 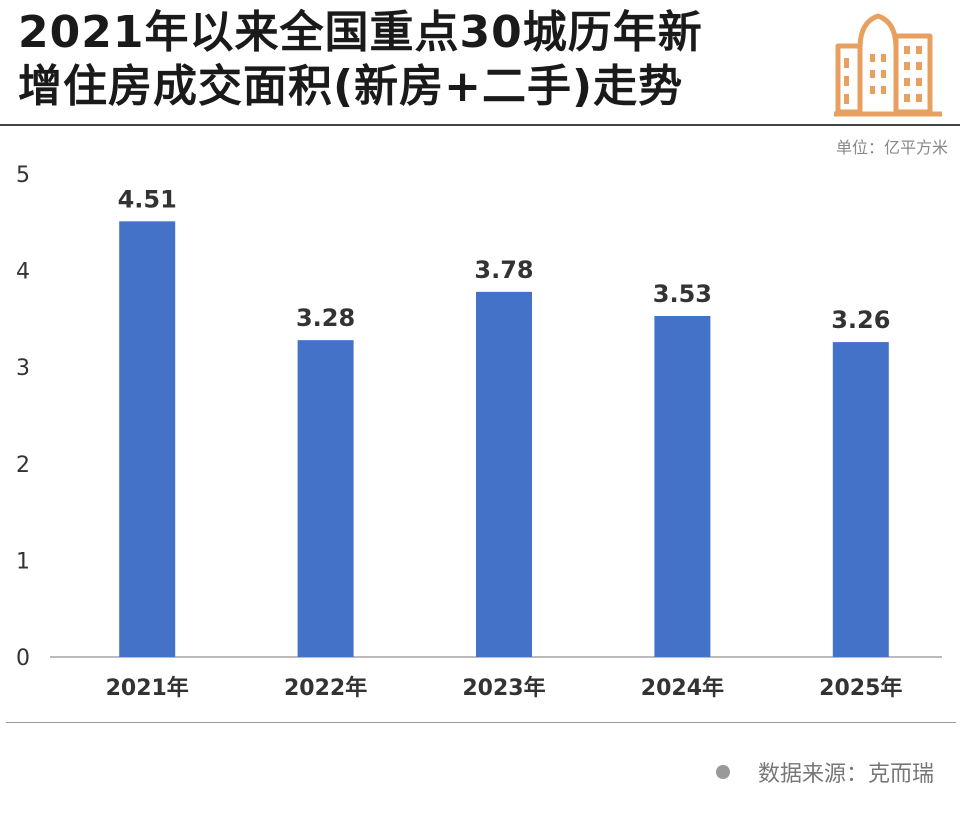 I want to click on x-tick-label: 2023年, so click(x=503, y=688).